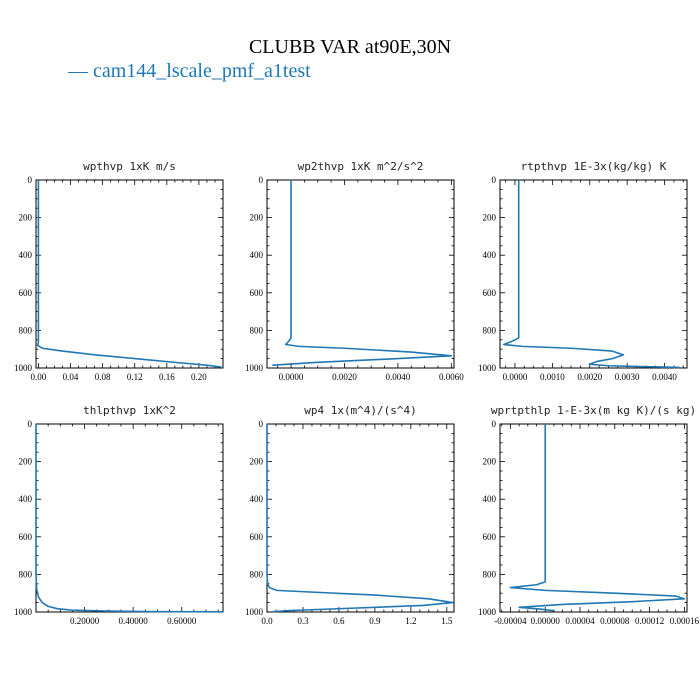 The height and width of the screenshot is (700, 700). I want to click on panel-title: wpthvp 1xK m/s, so click(129, 166).